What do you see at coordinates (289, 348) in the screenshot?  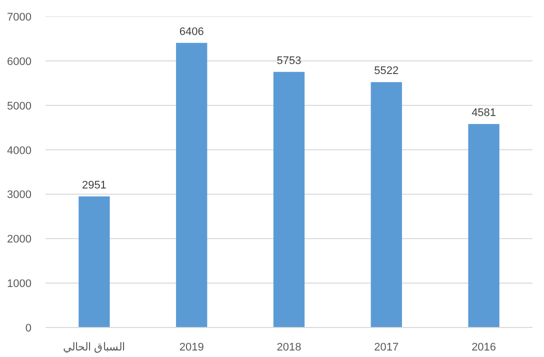 I see `x-tick-label: 2018` at bounding box center [289, 348].